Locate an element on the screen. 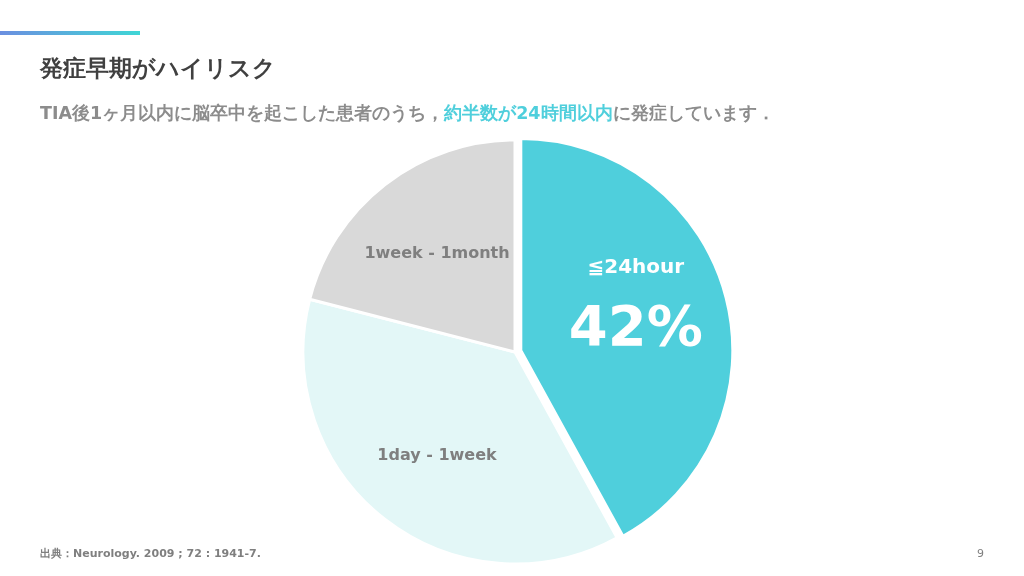  slice-label: ≦24hour is located at coordinates (636, 265).